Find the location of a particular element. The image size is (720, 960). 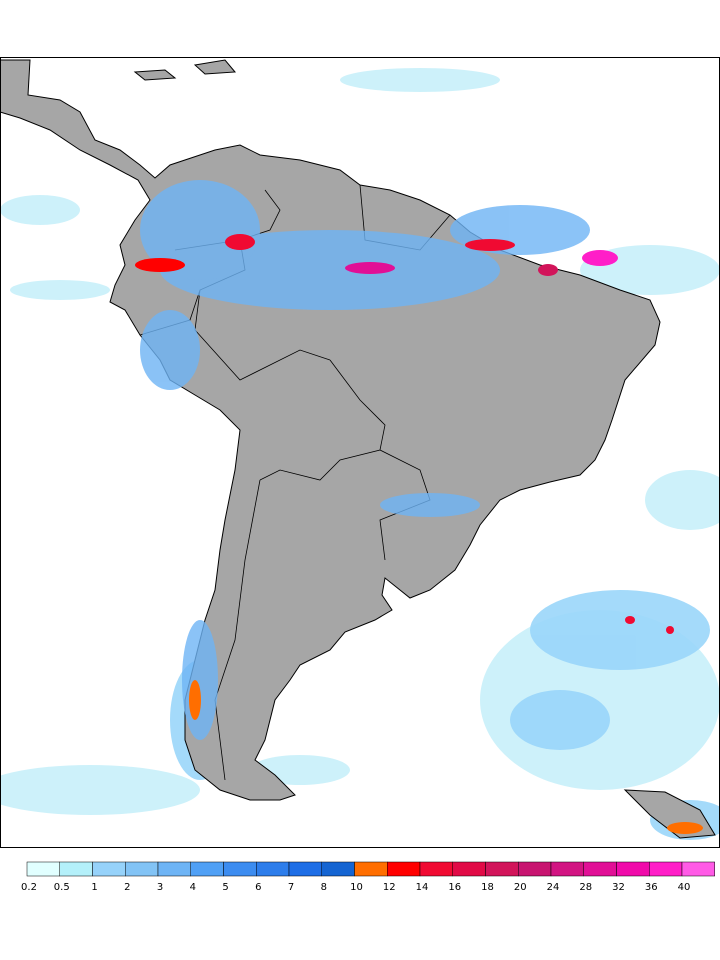

colorbar-label: 18 is located at coordinates (487, 887).